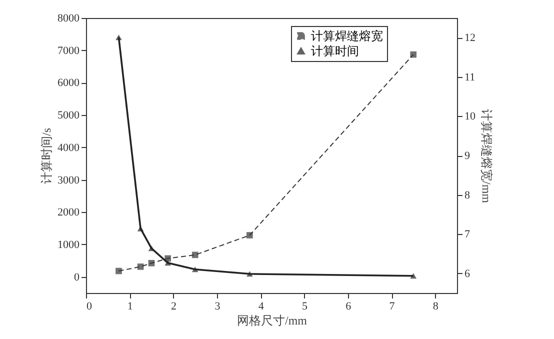 The height and width of the screenshot is (339, 554). What do you see at coordinates (470, 38) in the screenshot?
I see `y2-tick-label: 12` at bounding box center [470, 38].